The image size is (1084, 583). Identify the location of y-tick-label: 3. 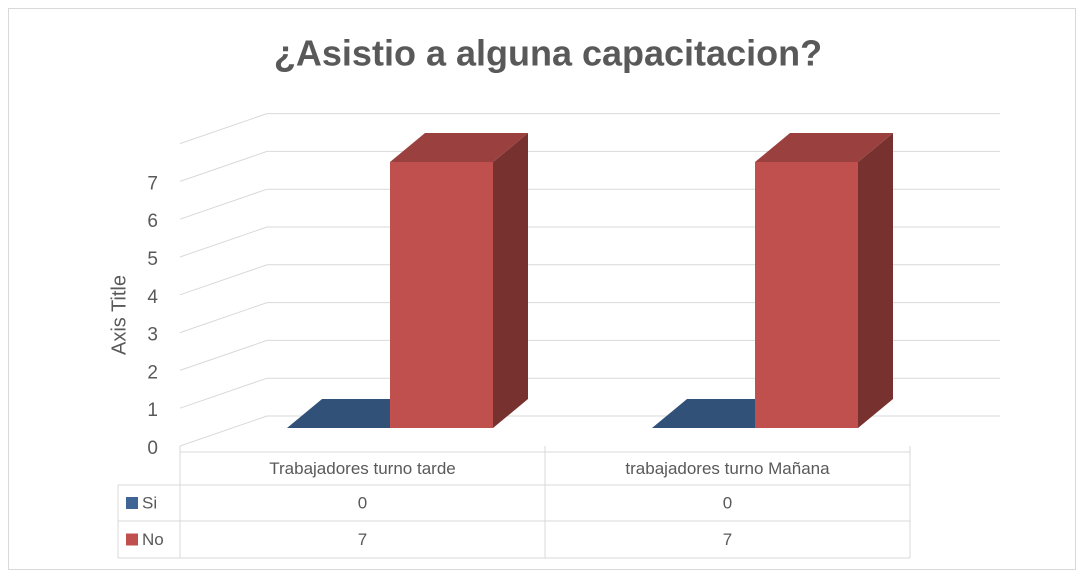
(152, 335).